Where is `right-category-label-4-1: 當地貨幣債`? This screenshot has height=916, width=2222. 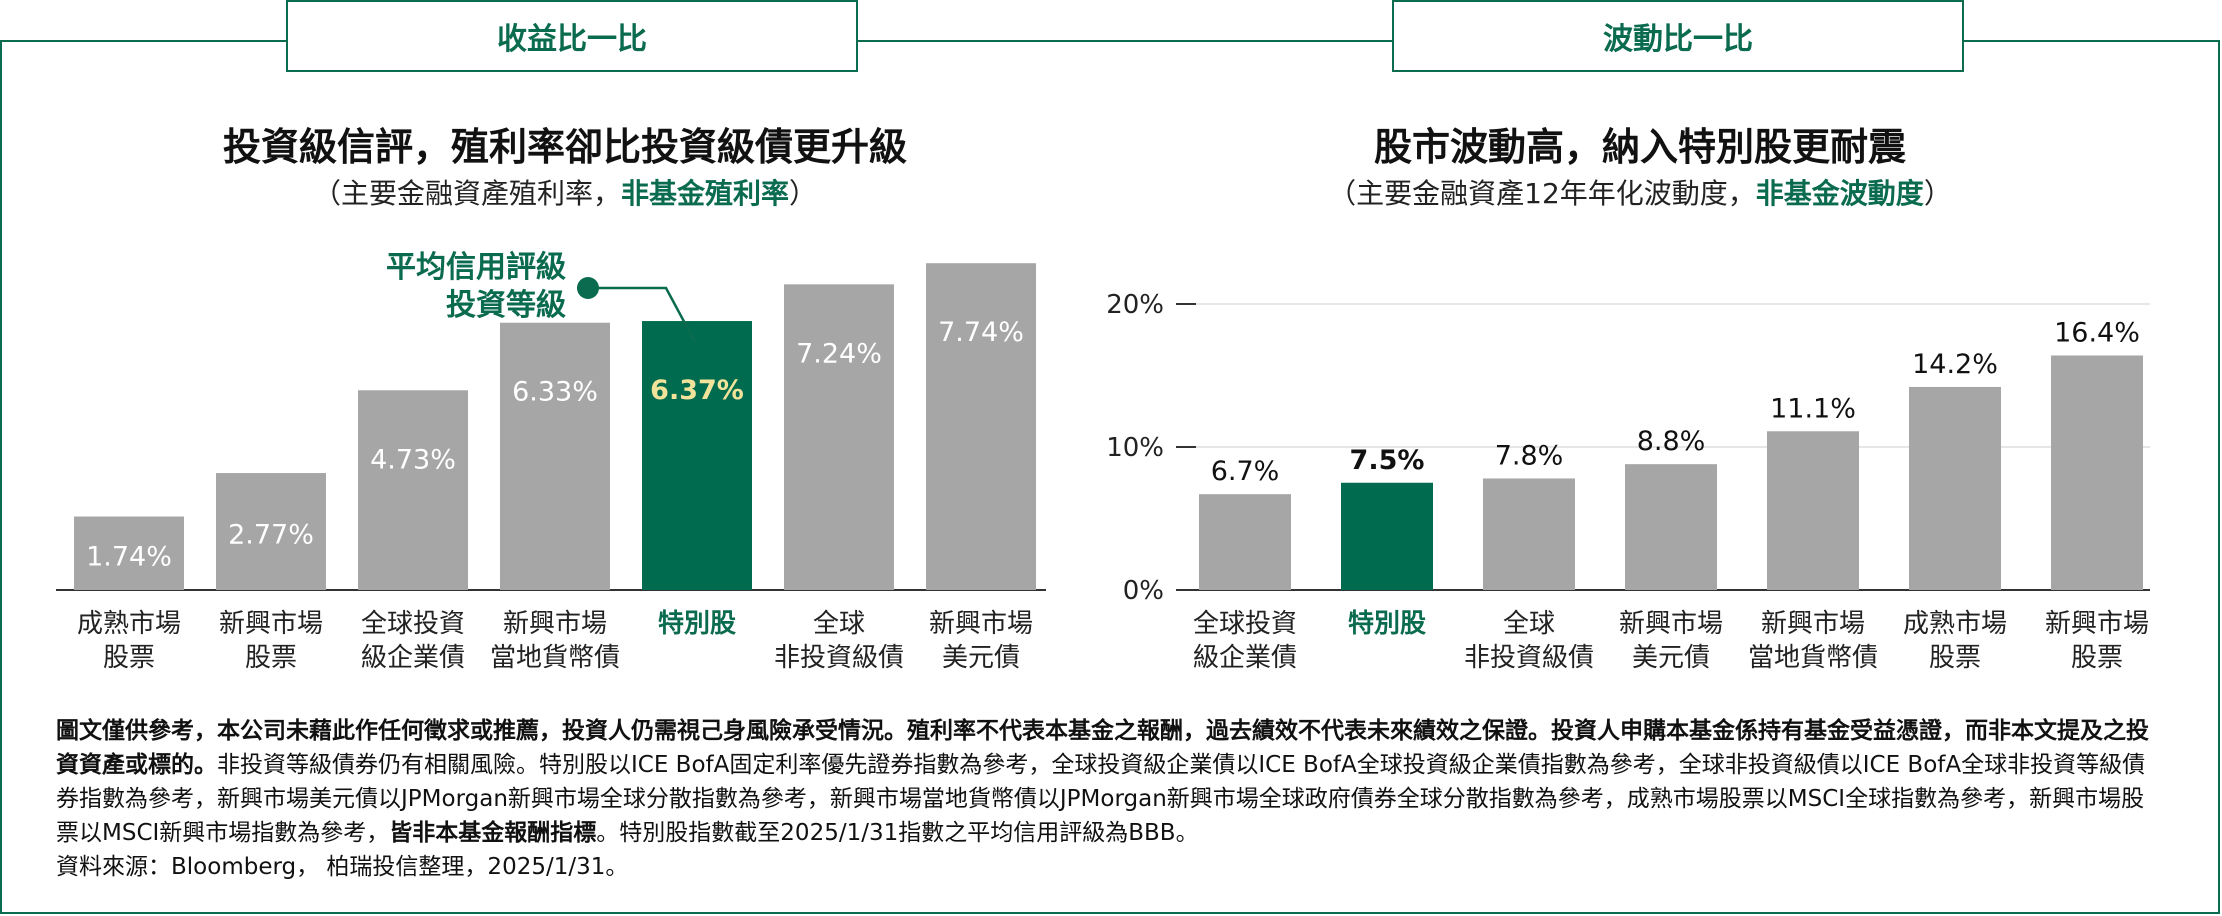 right-category-label-4-1: 當地貨幣債 is located at coordinates (1813, 658).